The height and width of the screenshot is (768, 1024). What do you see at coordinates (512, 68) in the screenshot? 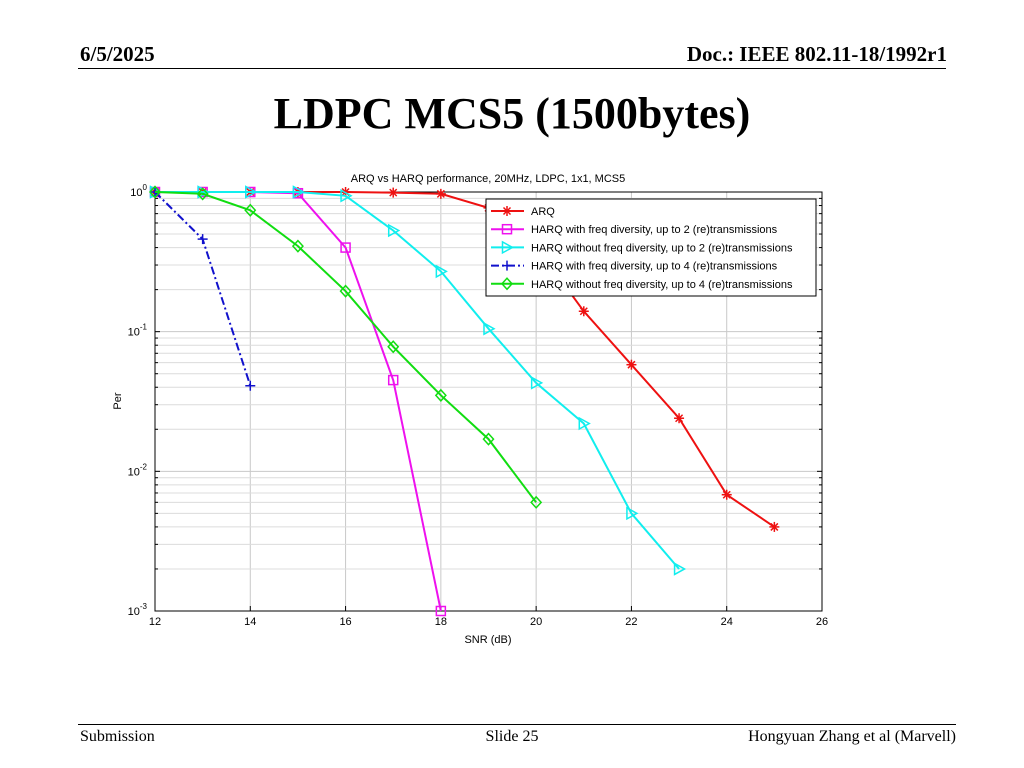
I see `header-divider` at bounding box center [512, 68].